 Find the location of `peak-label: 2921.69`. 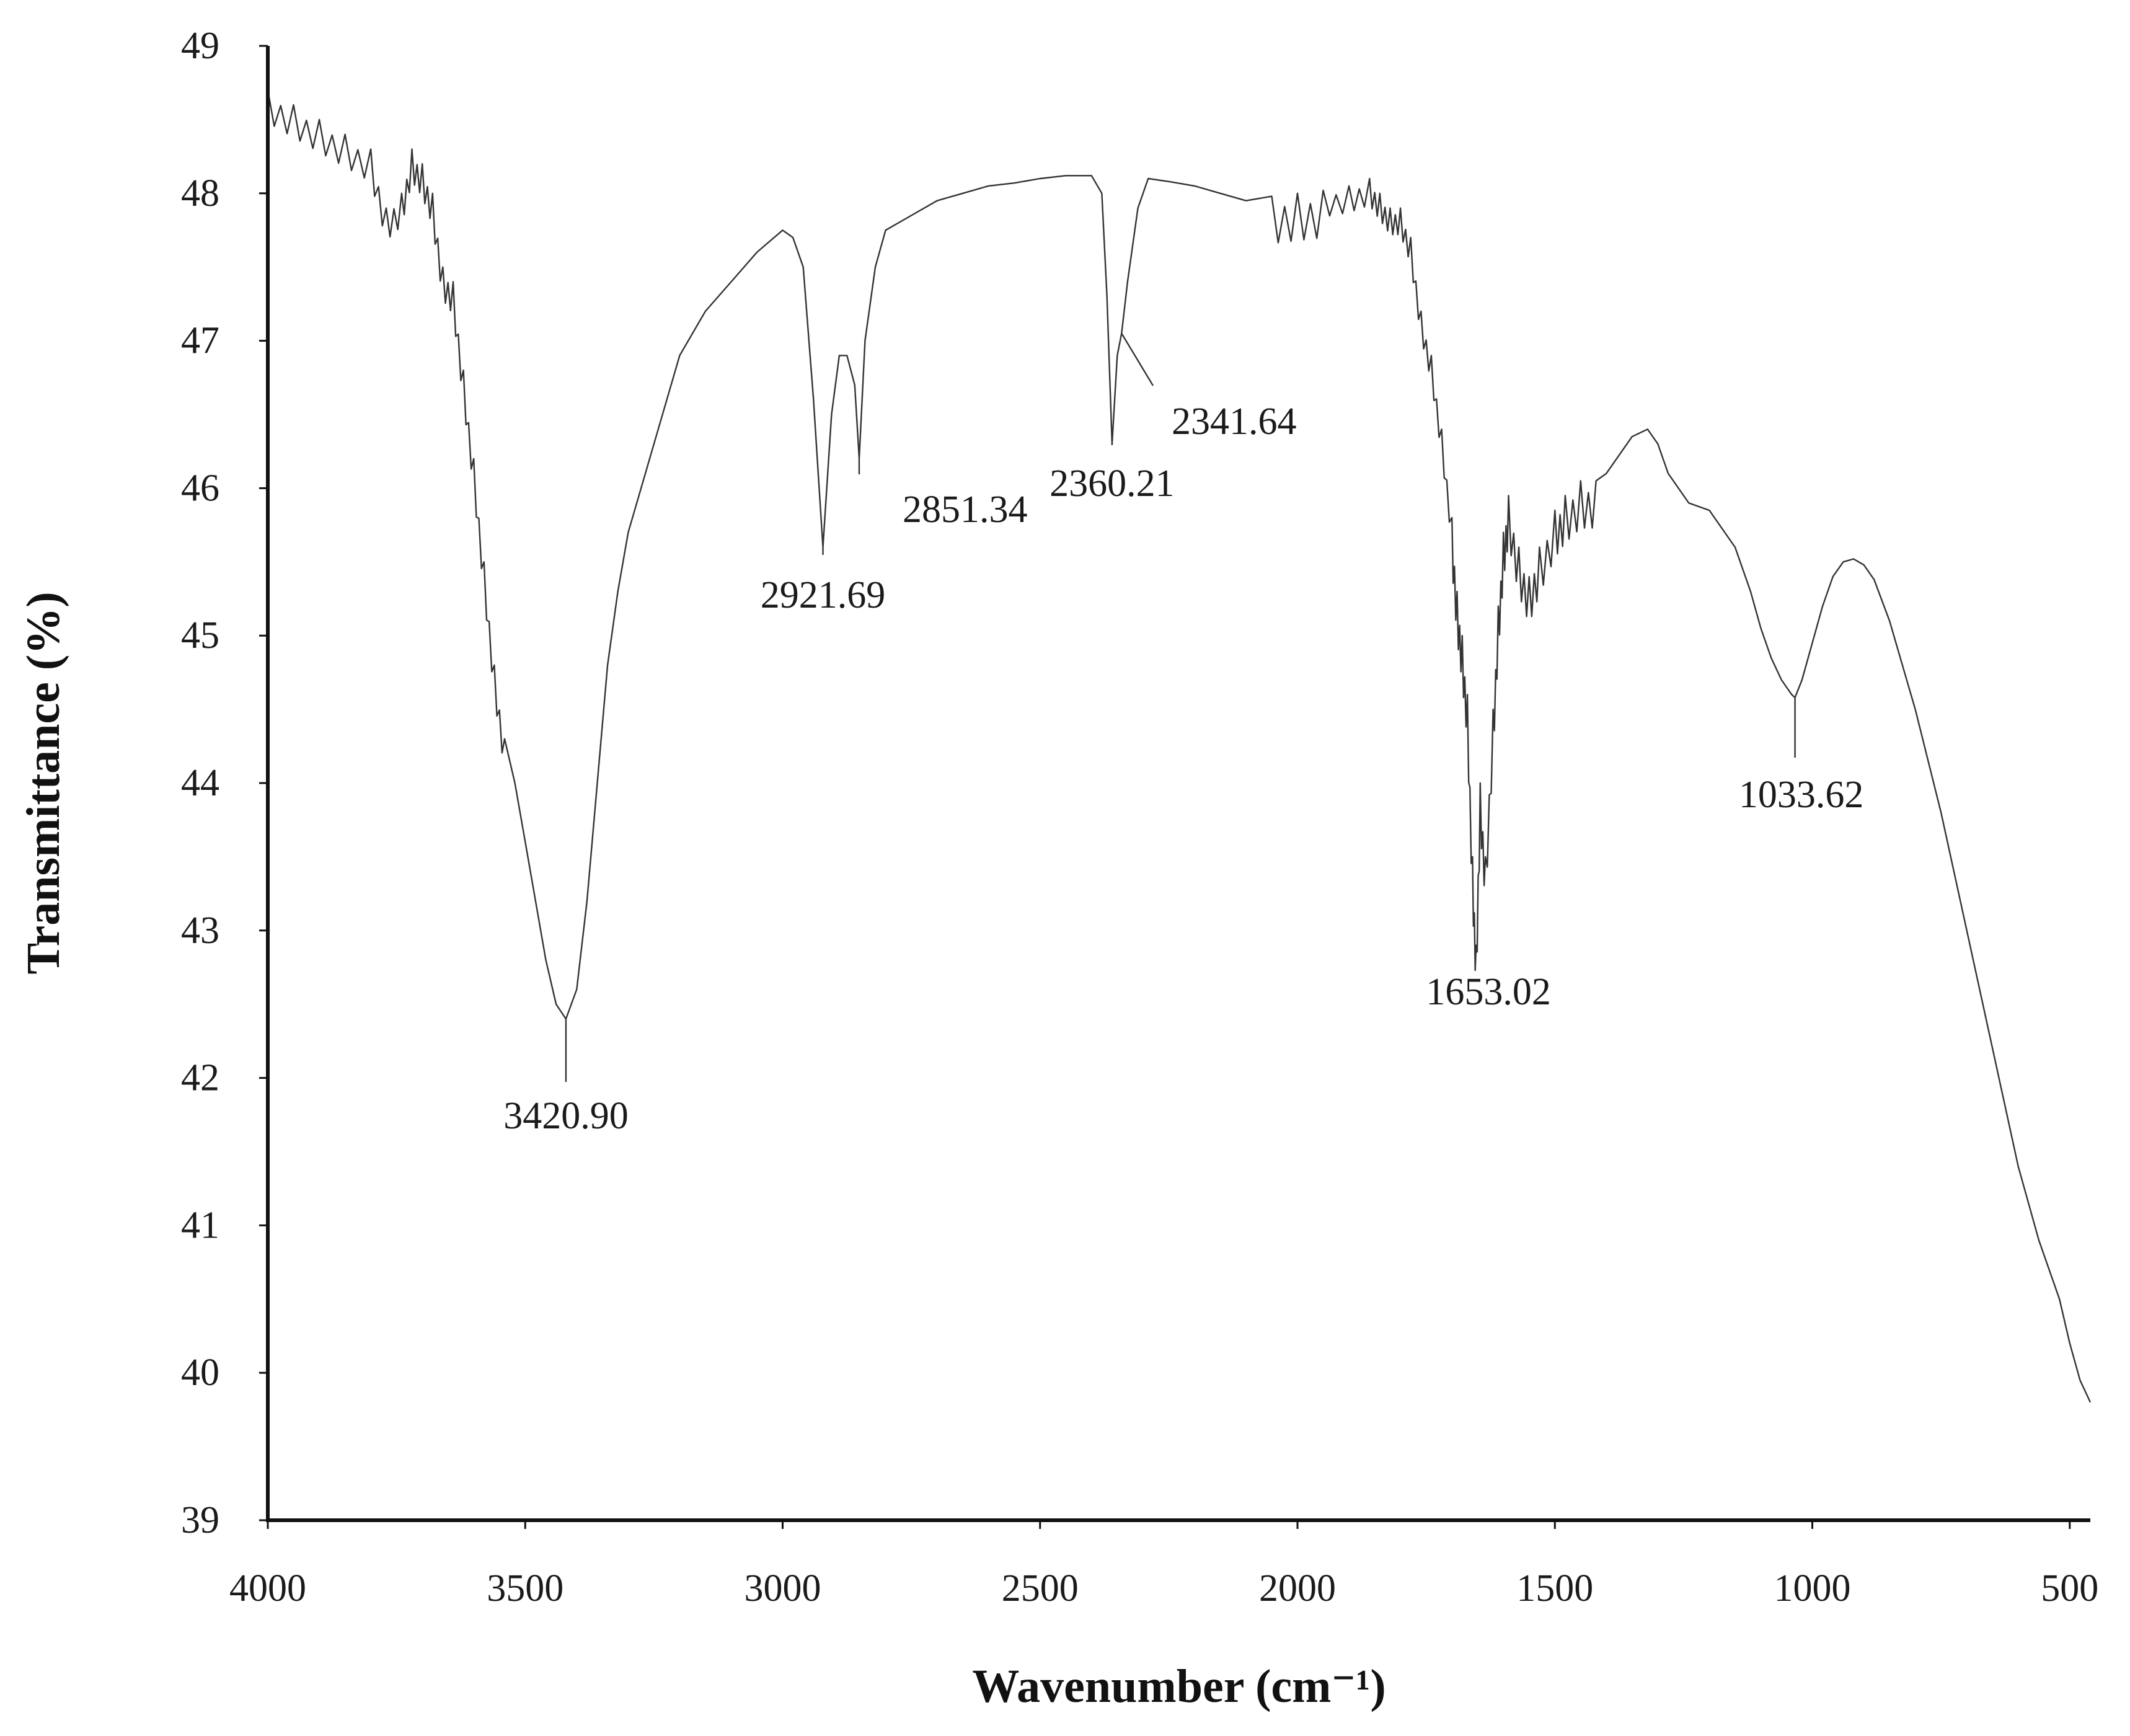

peak-label: 2921.69 is located at coordinates (823, 595).